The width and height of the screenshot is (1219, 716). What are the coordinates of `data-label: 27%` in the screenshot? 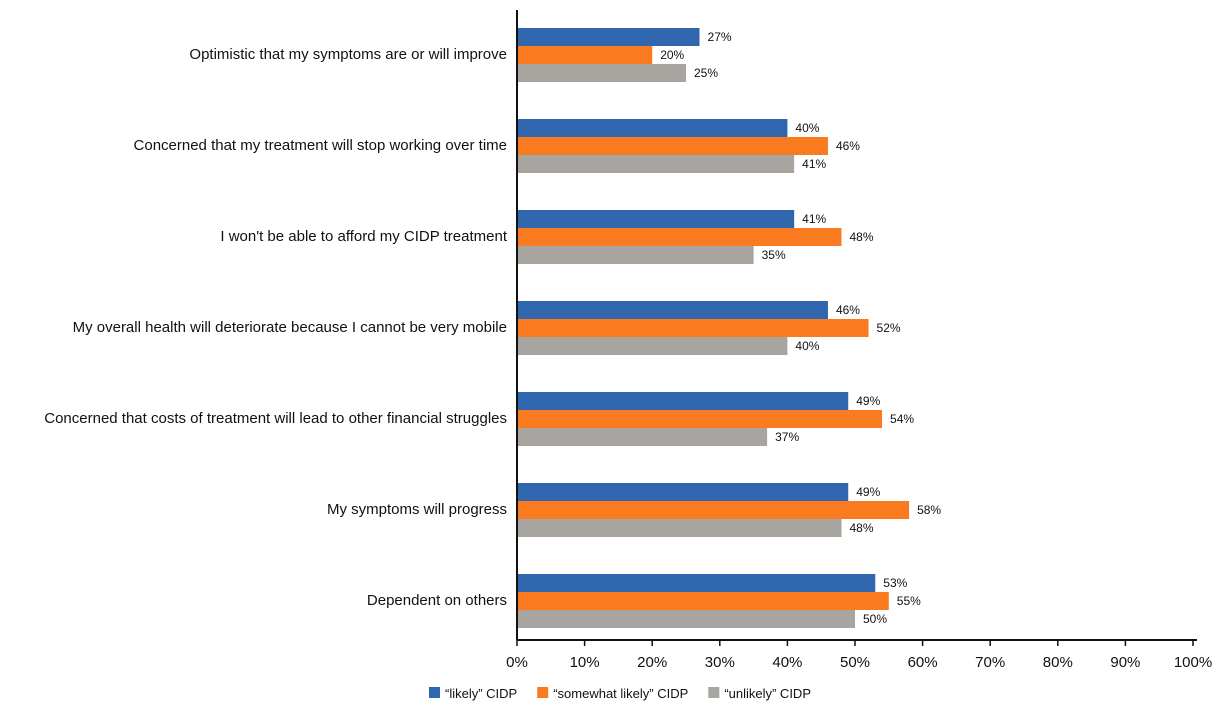 It's located at (720, 37).